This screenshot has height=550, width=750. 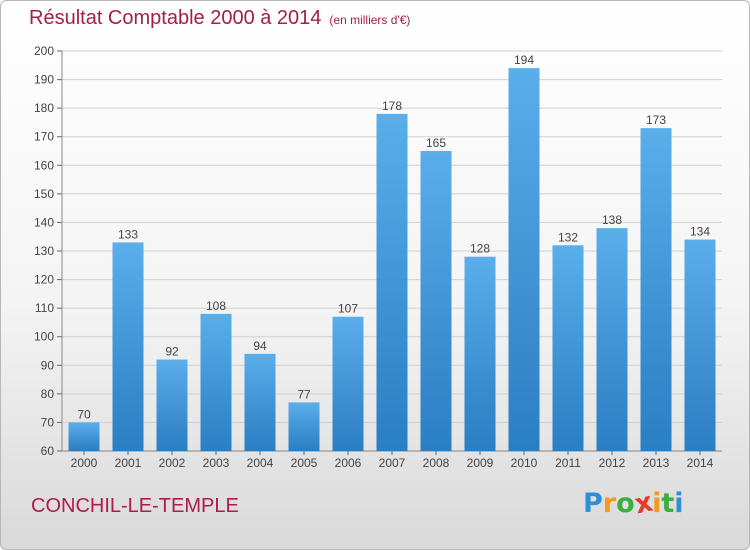 What do you see at coordinates (524, 60) in the screenshot?
I see `data-label-2010: 194` at bounding box center [524, 60].